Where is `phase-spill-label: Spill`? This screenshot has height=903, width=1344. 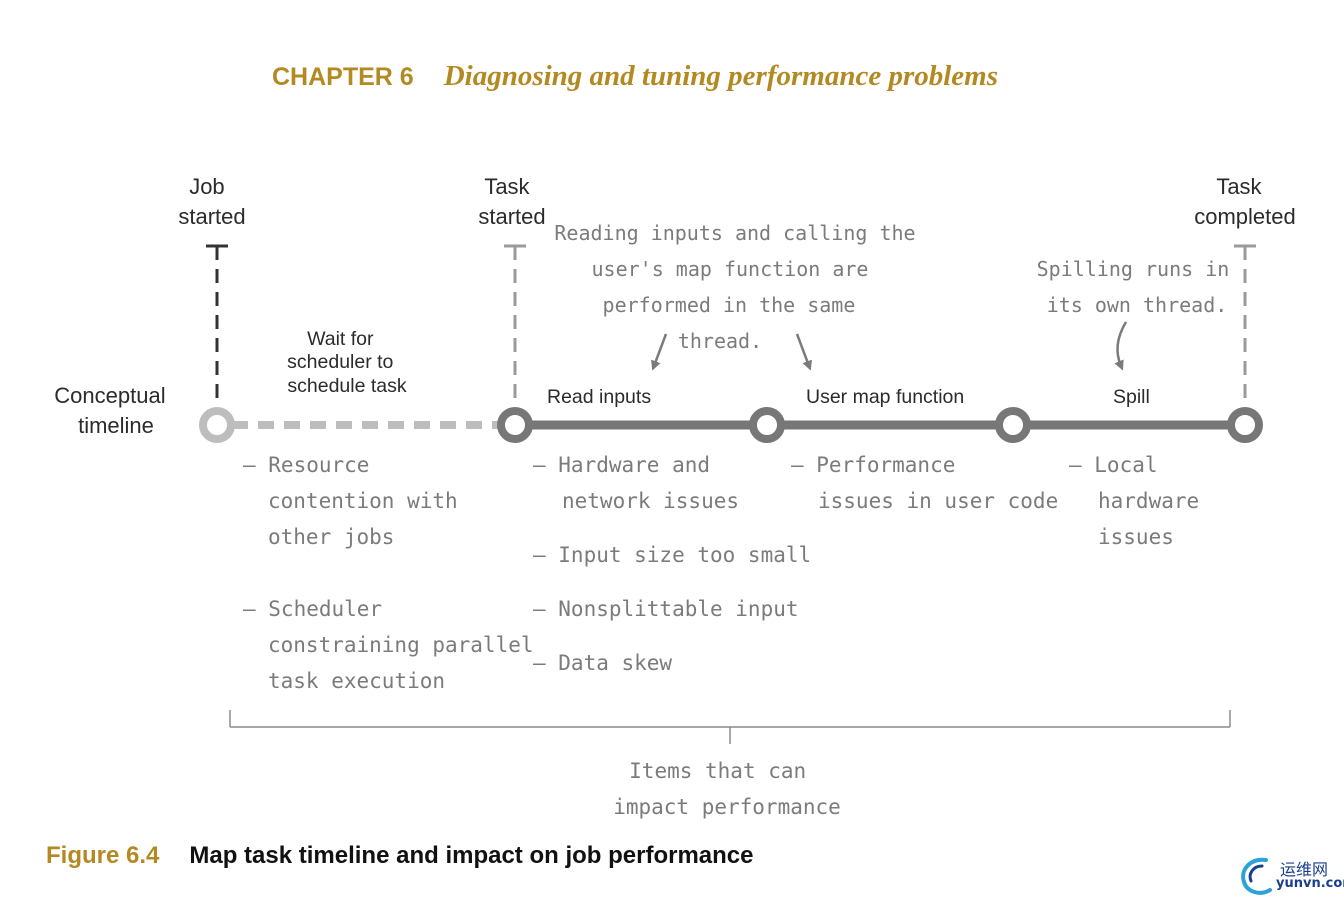 phase-spill-label: Spill is located at coordinates (1131, 397).